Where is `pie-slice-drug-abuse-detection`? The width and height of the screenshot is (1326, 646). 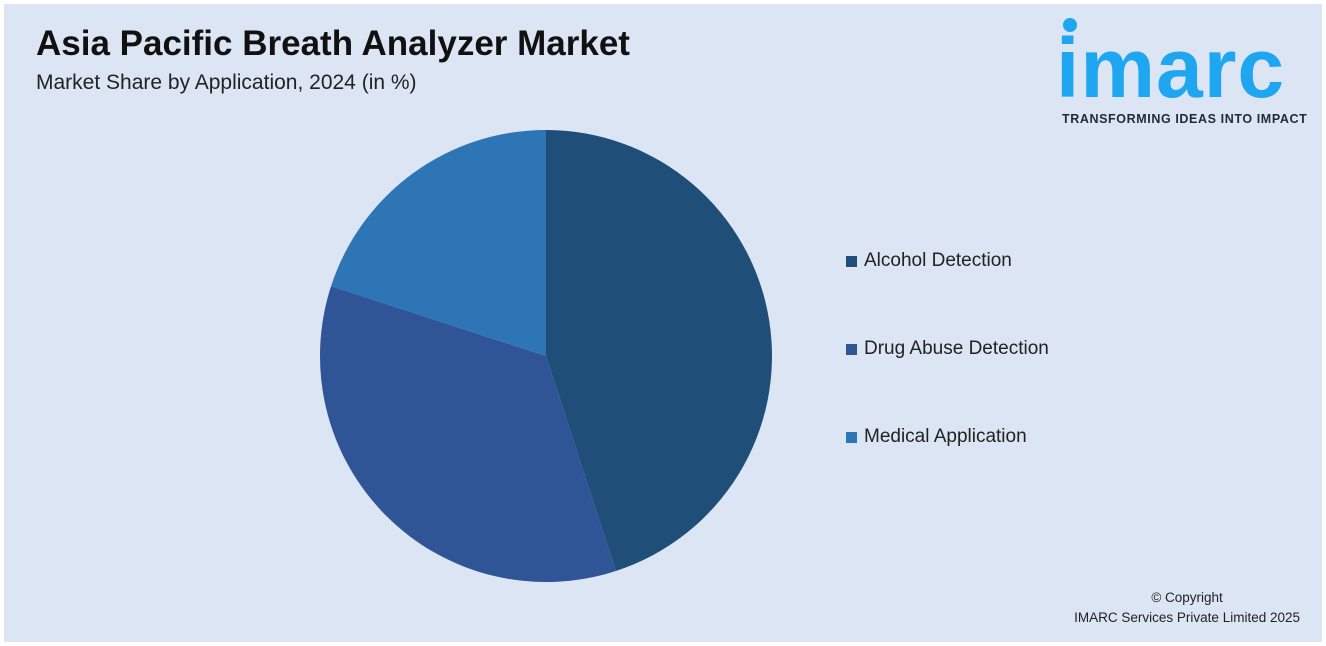
pie-slice-drug-abuse-detection is located at coordinates (468, 434).